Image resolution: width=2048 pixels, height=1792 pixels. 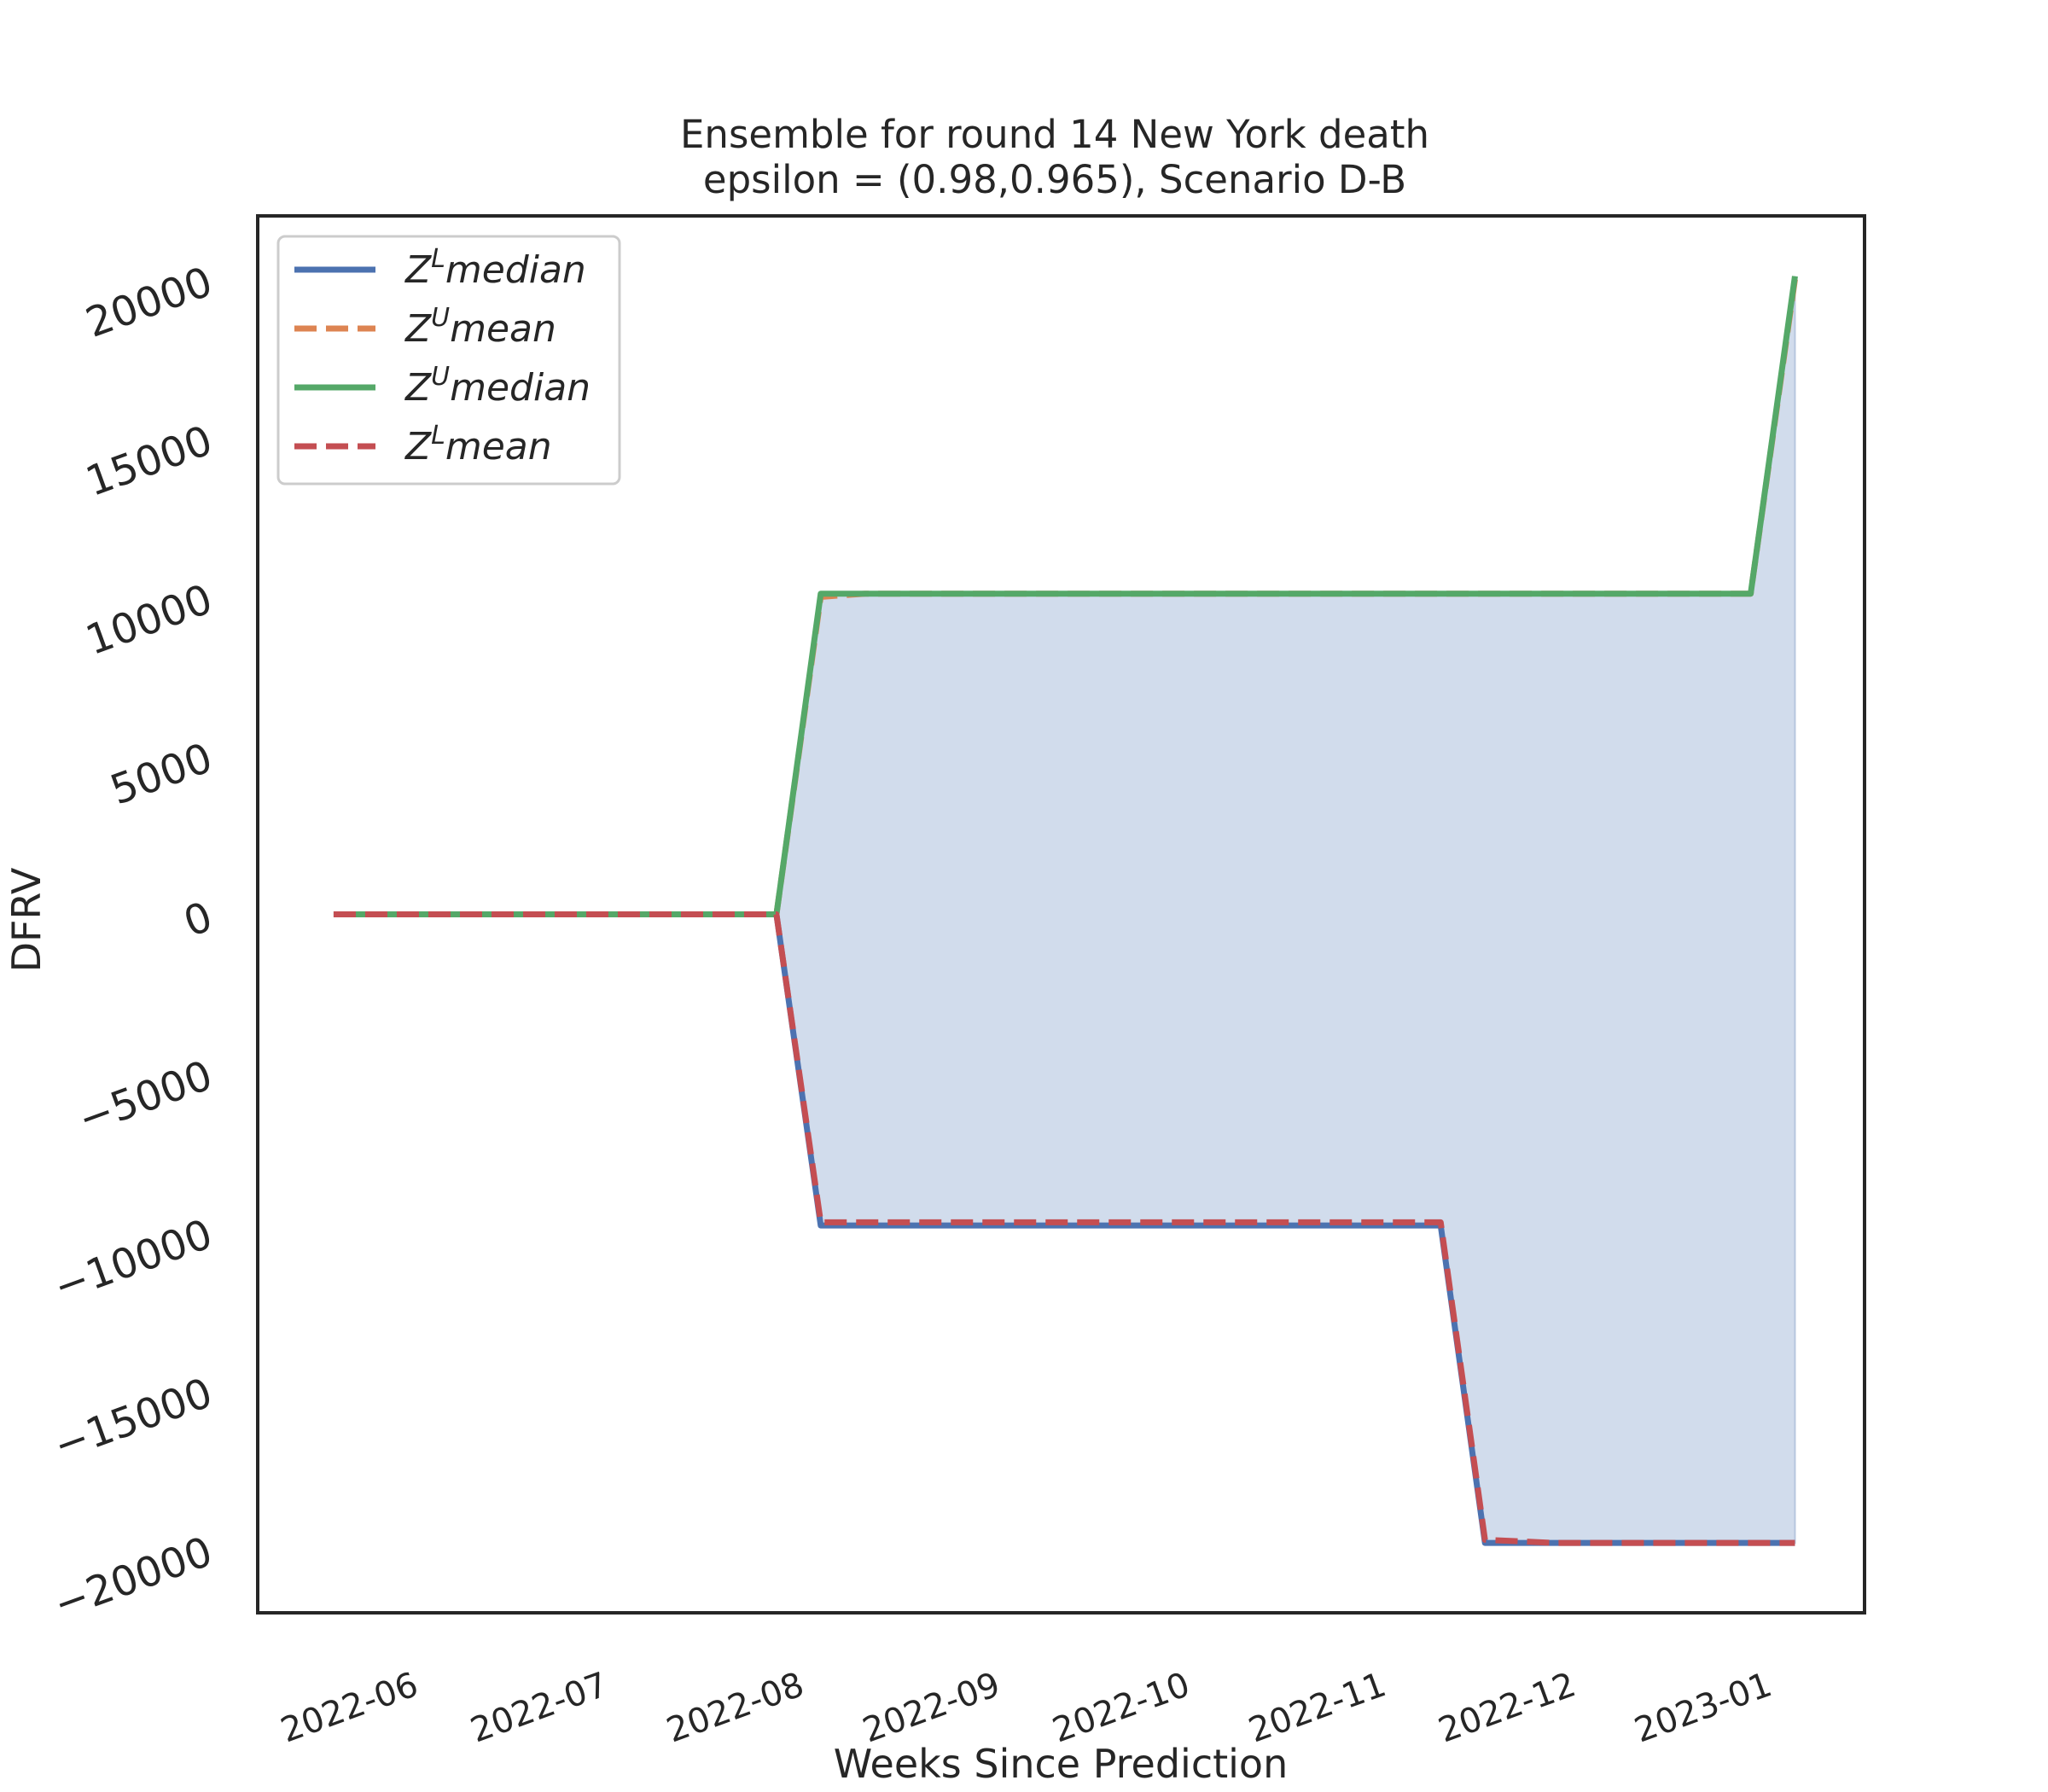 What do you see at coordinates (1054, 179) in the screenshot?
I see `chart-subtitle: epsilon = (0.98,0.965), Scenario D-B` at bounding box center [1054, 179].